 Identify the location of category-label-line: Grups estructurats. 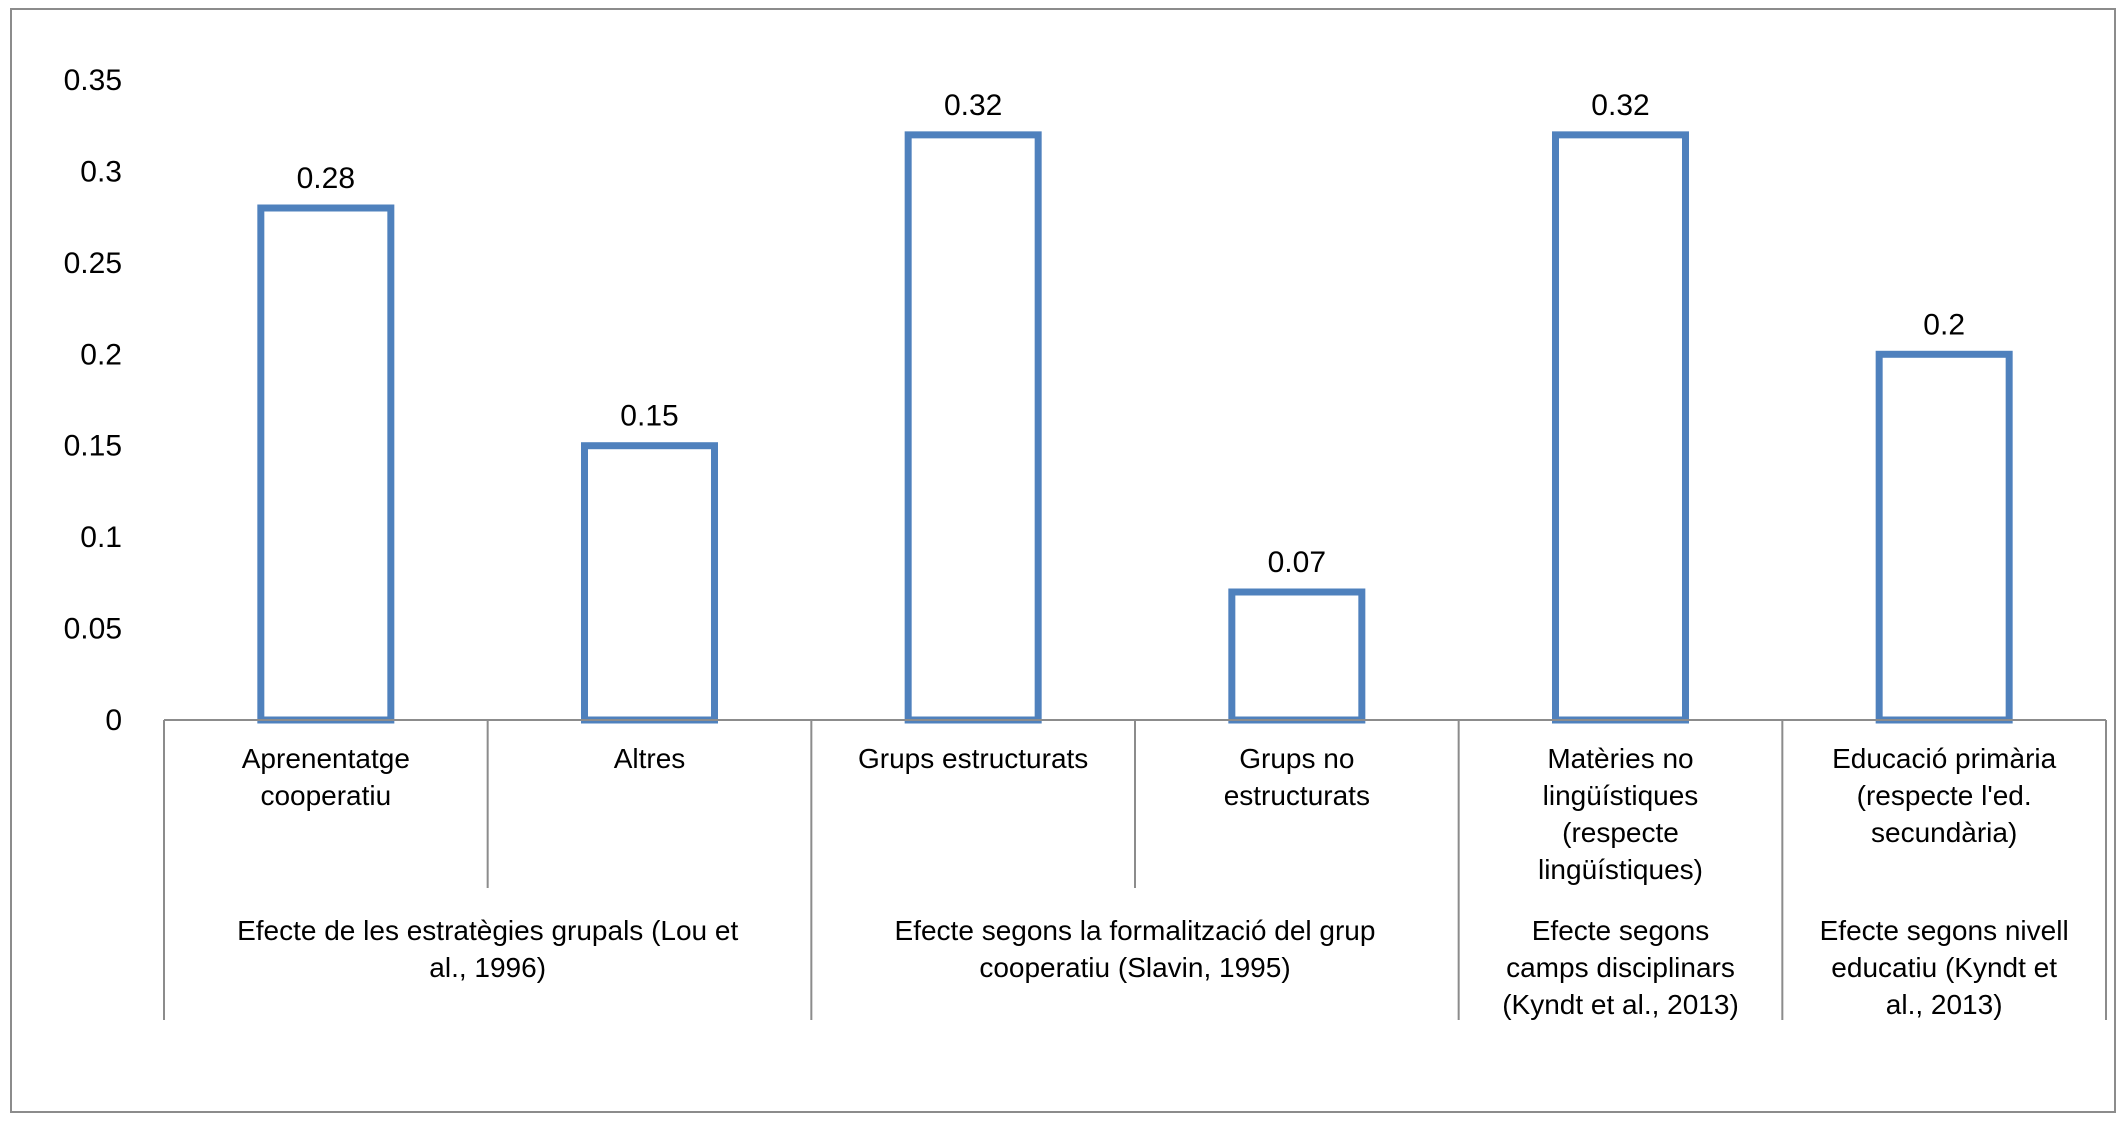
(973, 758).